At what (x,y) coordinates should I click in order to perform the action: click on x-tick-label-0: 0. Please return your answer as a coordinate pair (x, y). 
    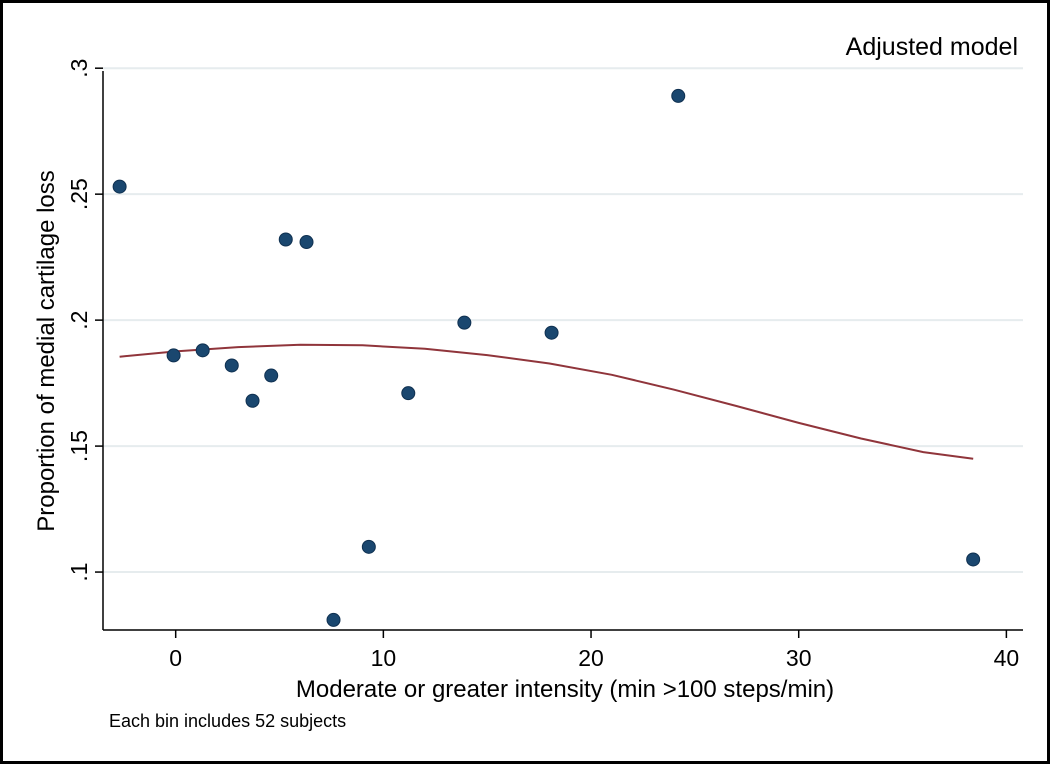
    Looking at the image, I should click on (175, 658).